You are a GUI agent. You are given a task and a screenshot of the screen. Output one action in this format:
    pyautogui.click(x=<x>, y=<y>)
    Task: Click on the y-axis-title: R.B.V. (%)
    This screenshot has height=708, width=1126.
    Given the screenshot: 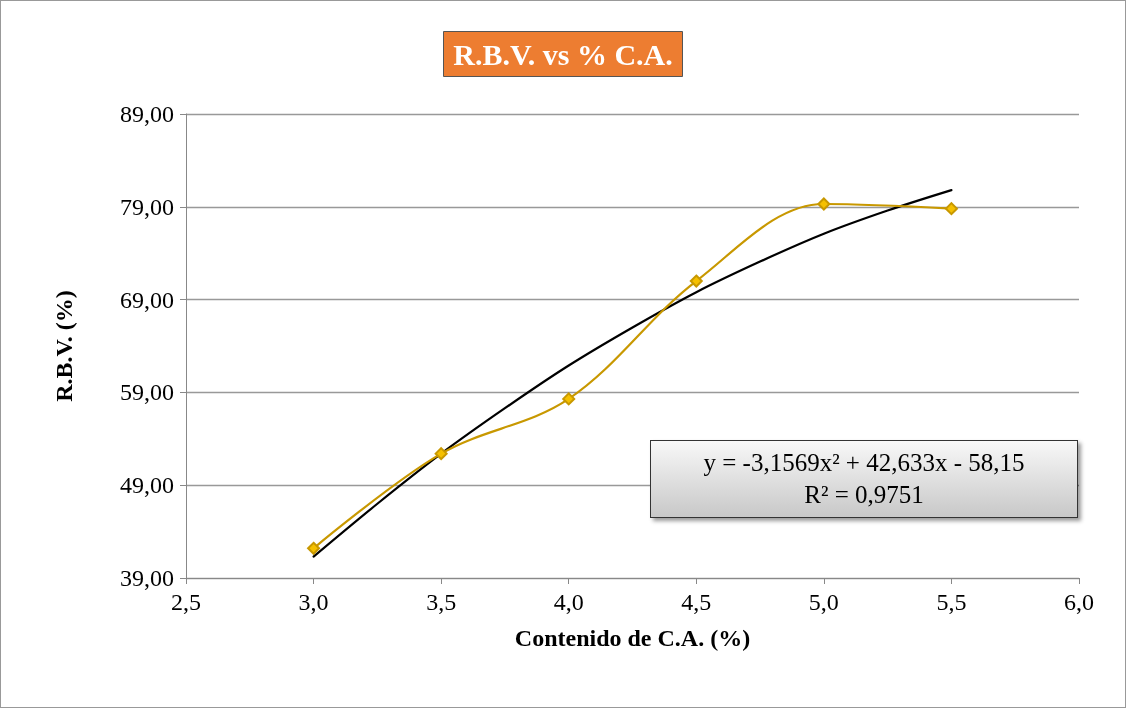 What is the action you would take?
    pyautogui.click(x=64, y=346)
    